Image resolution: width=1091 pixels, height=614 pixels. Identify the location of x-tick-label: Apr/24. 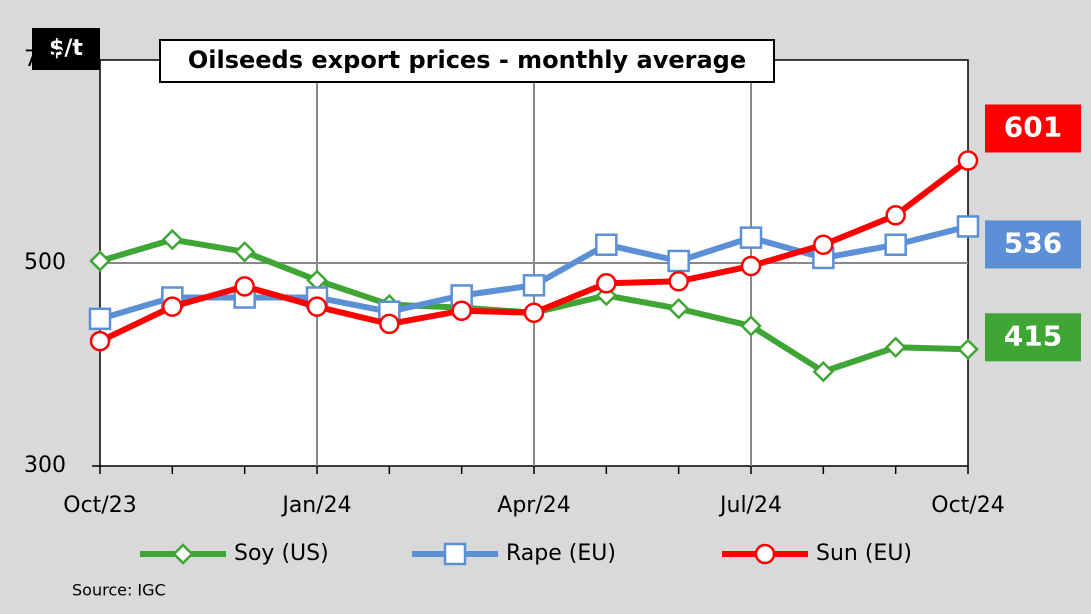
(533, 505).